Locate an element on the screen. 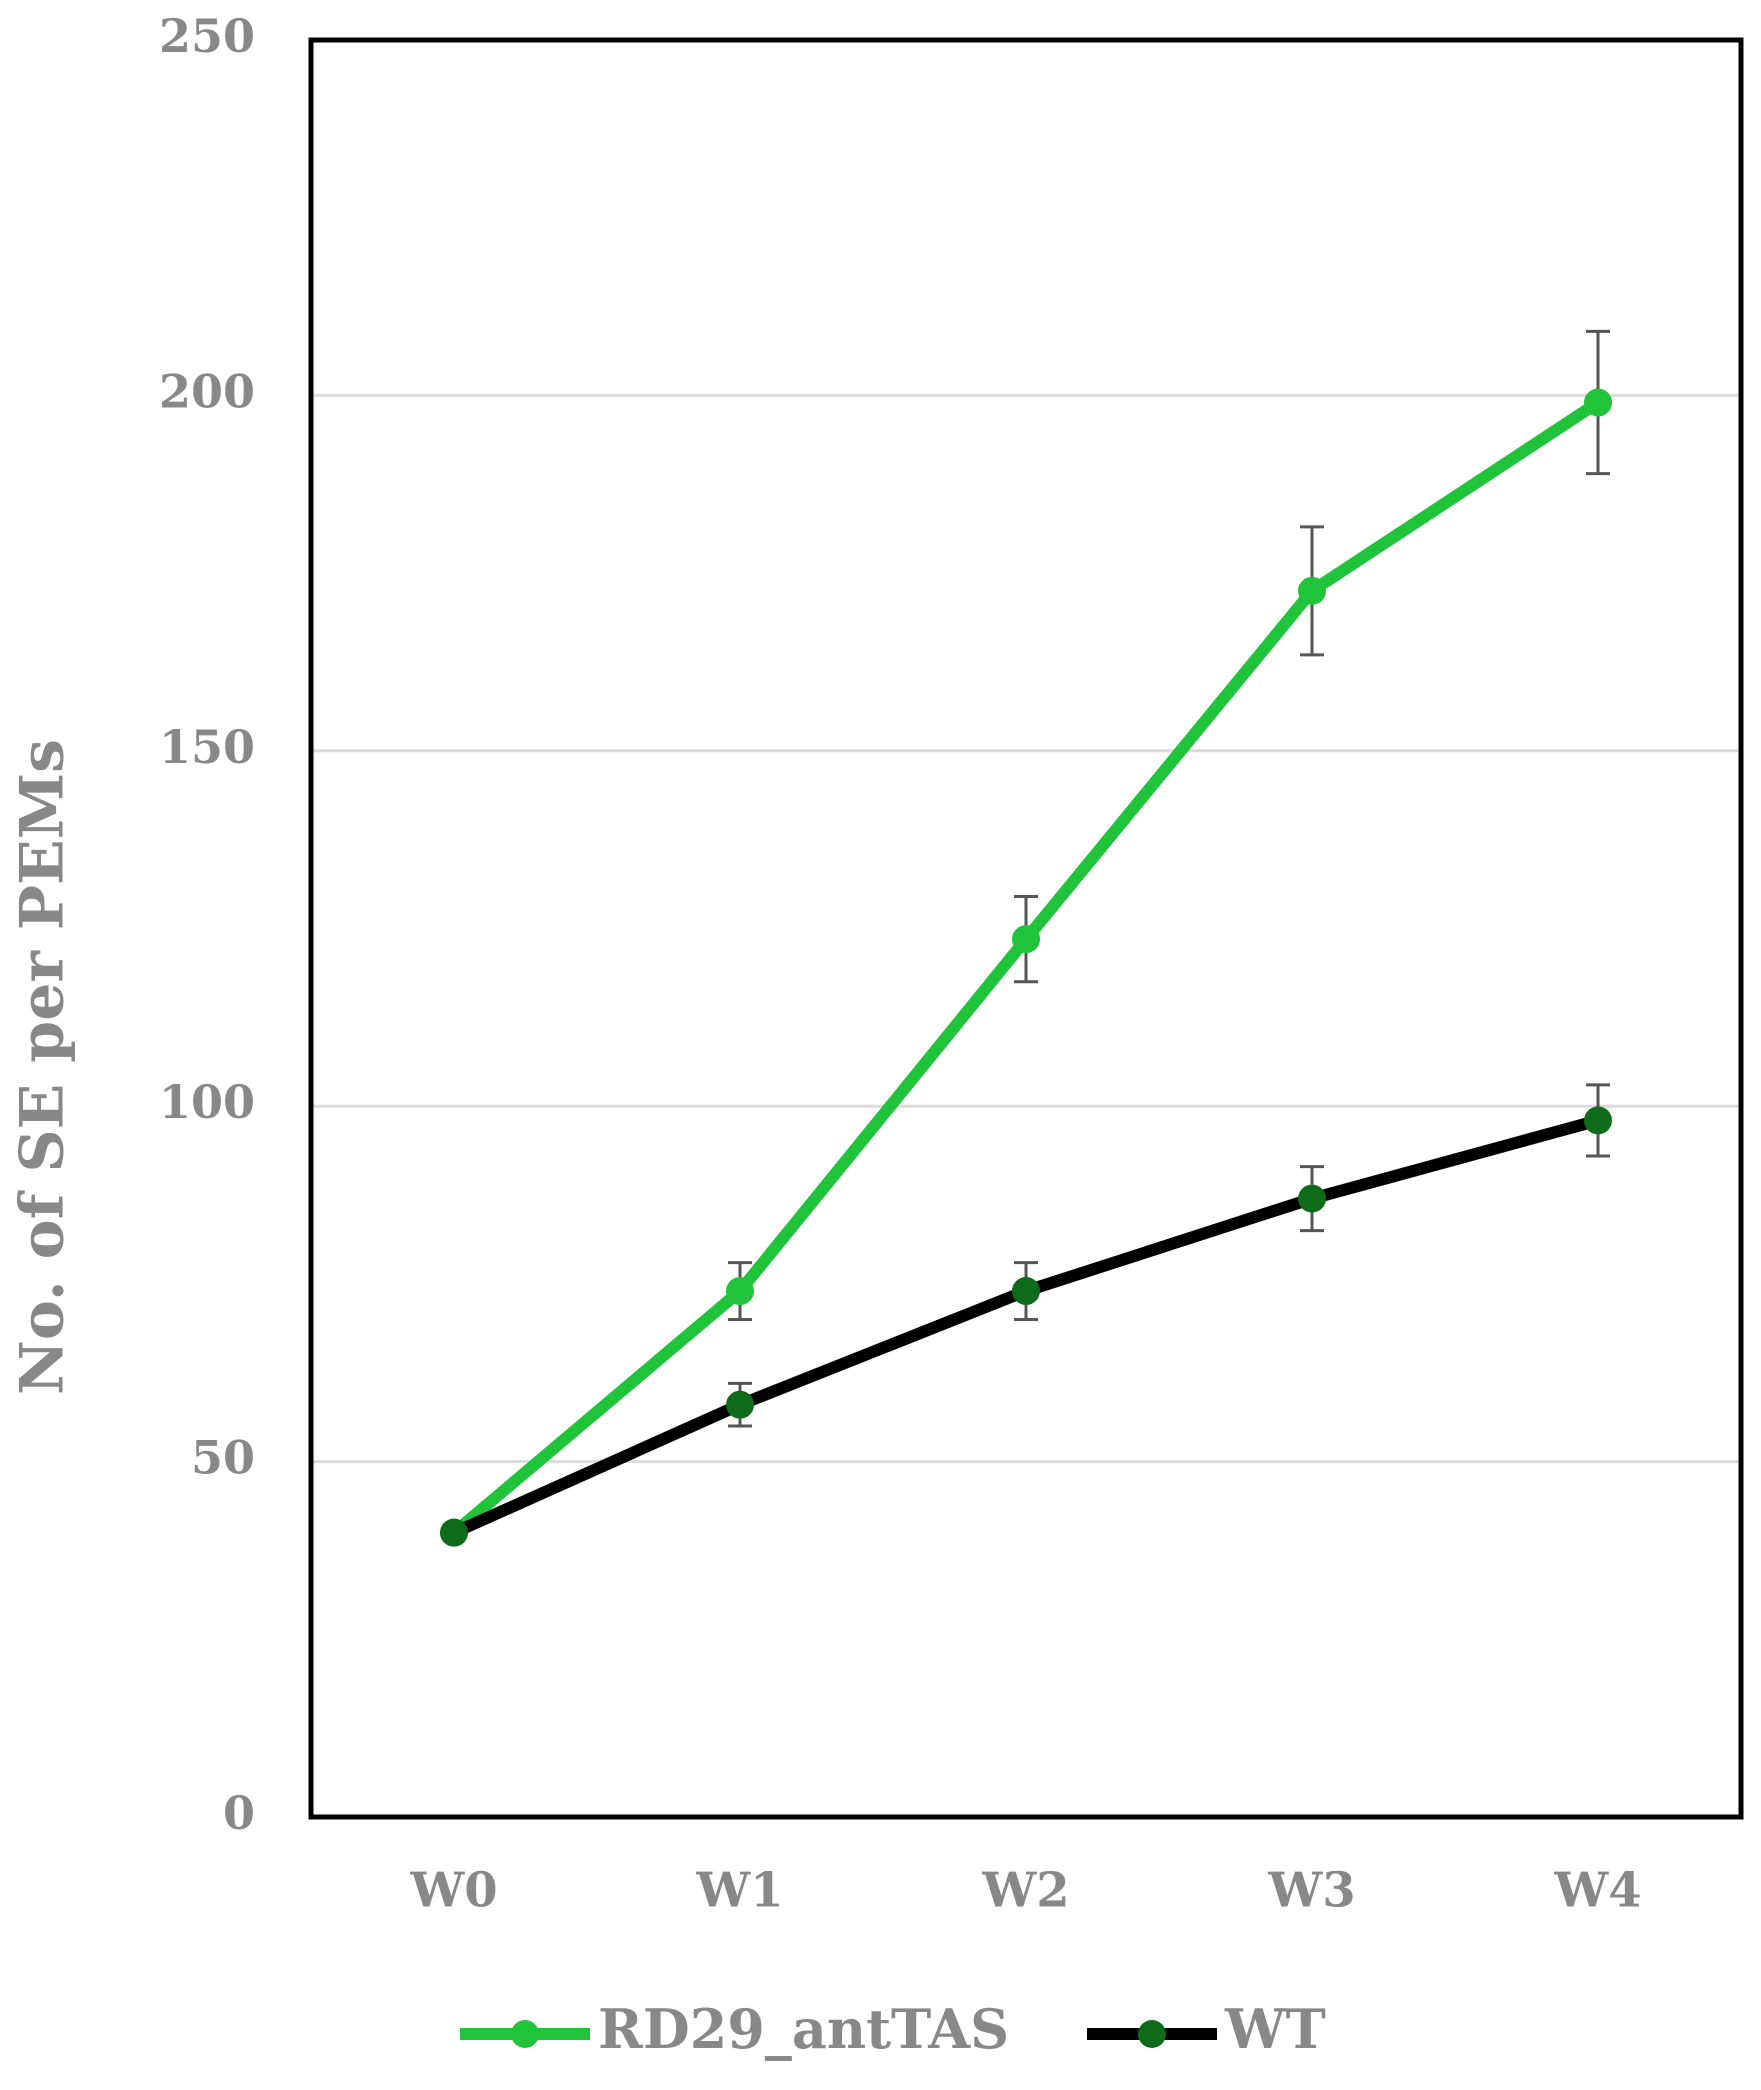 This screenshot has height=2090, width=1761. x-tick-label: W0 is located at coordinates (453, 1891).